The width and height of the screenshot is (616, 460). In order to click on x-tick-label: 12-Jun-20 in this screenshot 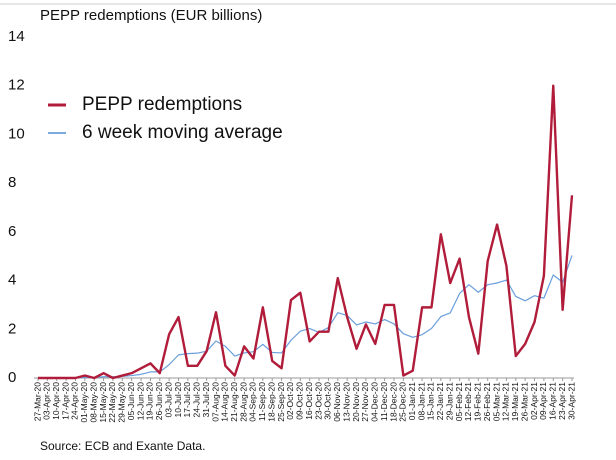, I will do `click(140, 401)`.